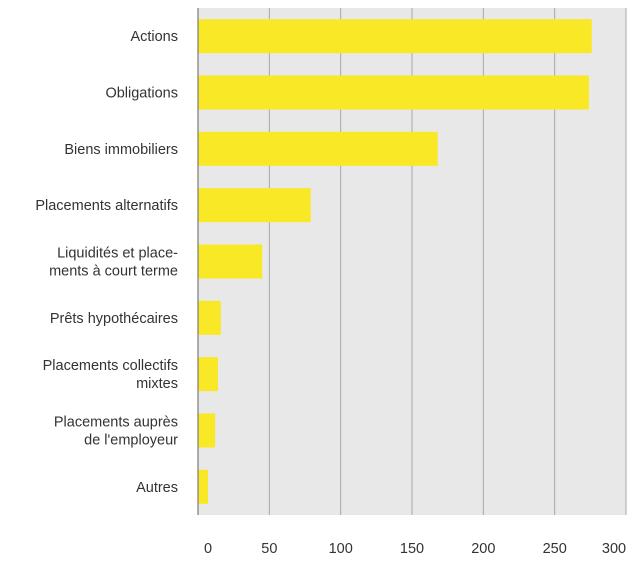 The height and width of the screenshot is (564, 644). What do you see at coordinates (614, 549) in the screenshot?
I see `x-tick-label: 300` at bounding box center [614, 549].